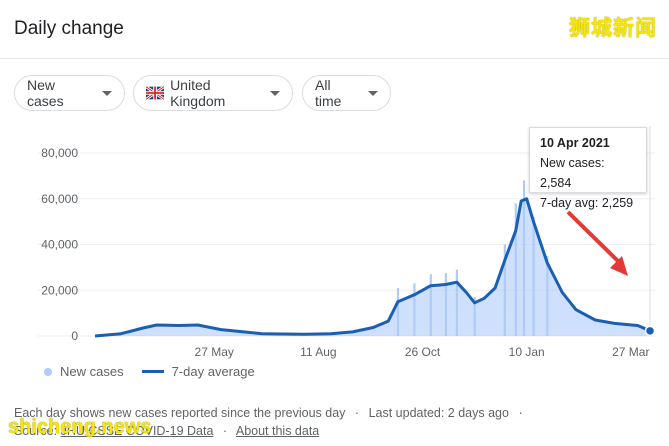  I want to click on tooltip-new-cases: New cases: 2,584, so click(572, 173).